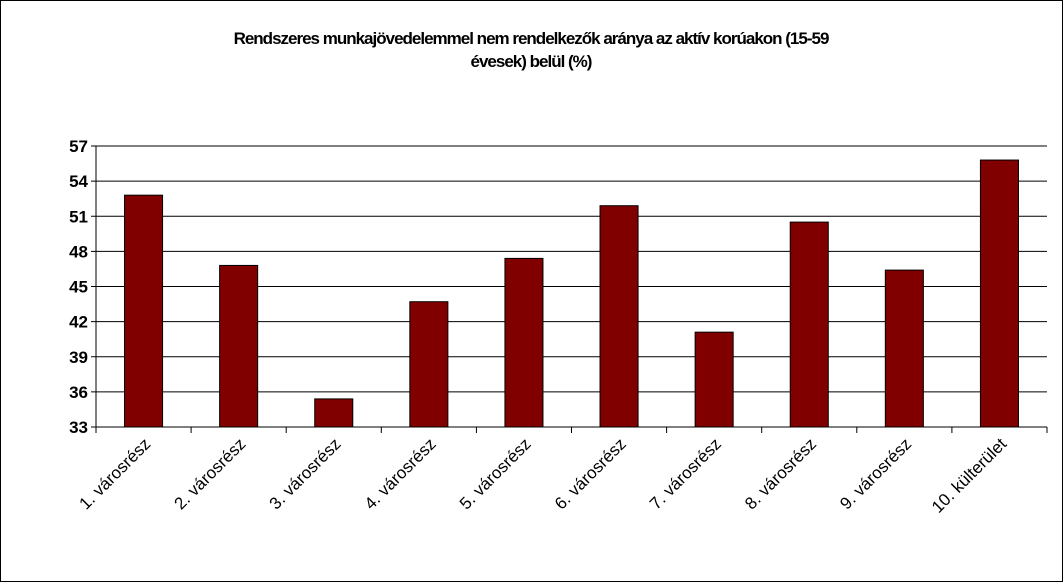 The image size is (1063, 582). Describe the element at coordinates (495, 473) in the screenshot. I see `x-tick-label: 5. városrész` at that location.